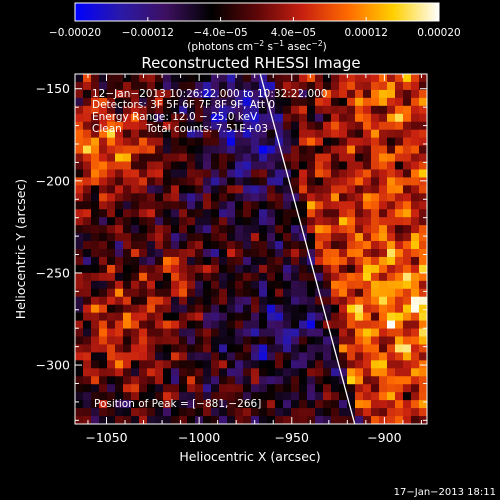 The width and height of the screenshot is (500, 500). I want to click on colorbar, so click(257, 12).